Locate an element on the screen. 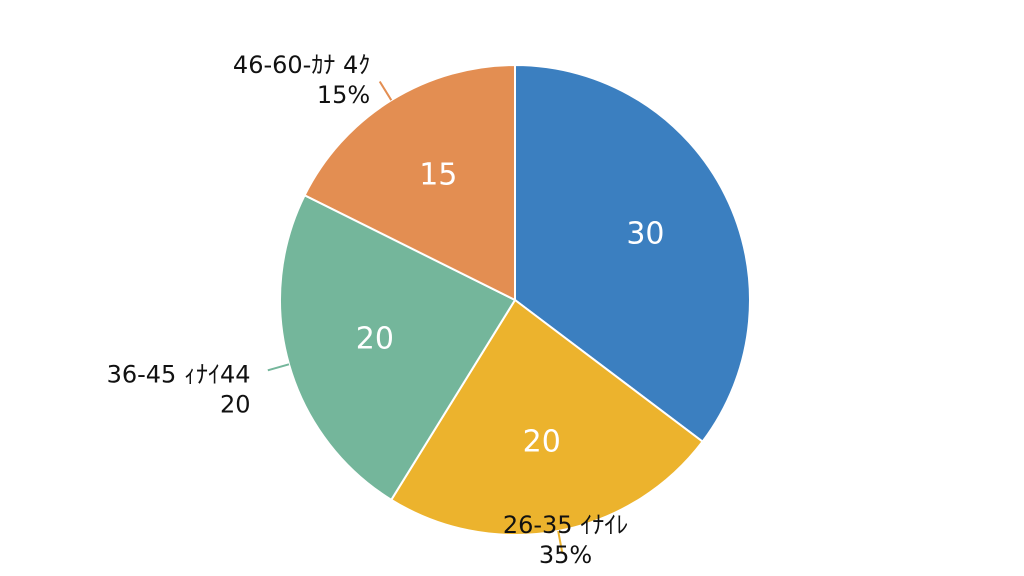 The image size is (1024, 576). slice-category-label: 36-45 ｨﾅｲ44 is located at coordinates (179, 374).